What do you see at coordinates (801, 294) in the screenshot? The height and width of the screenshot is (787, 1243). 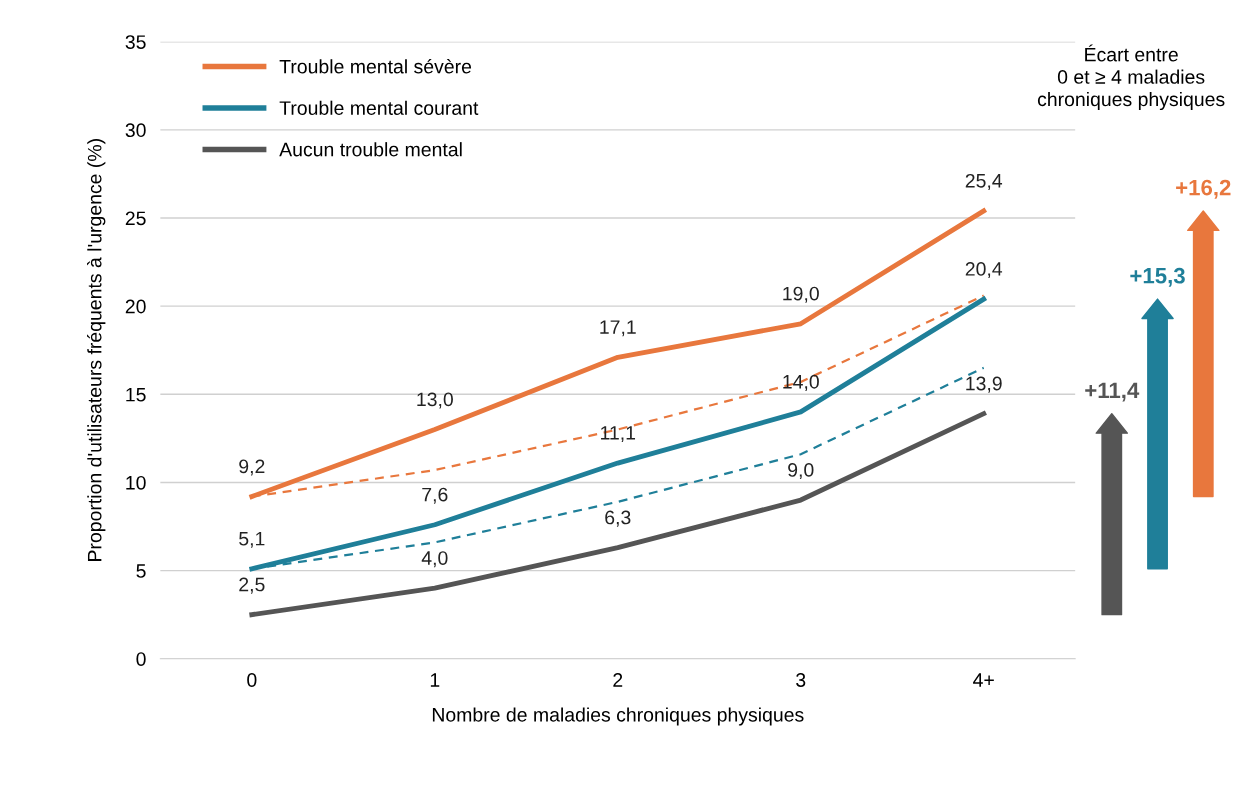 I see `data-label: 19,0` at bounding box center [801, 294].